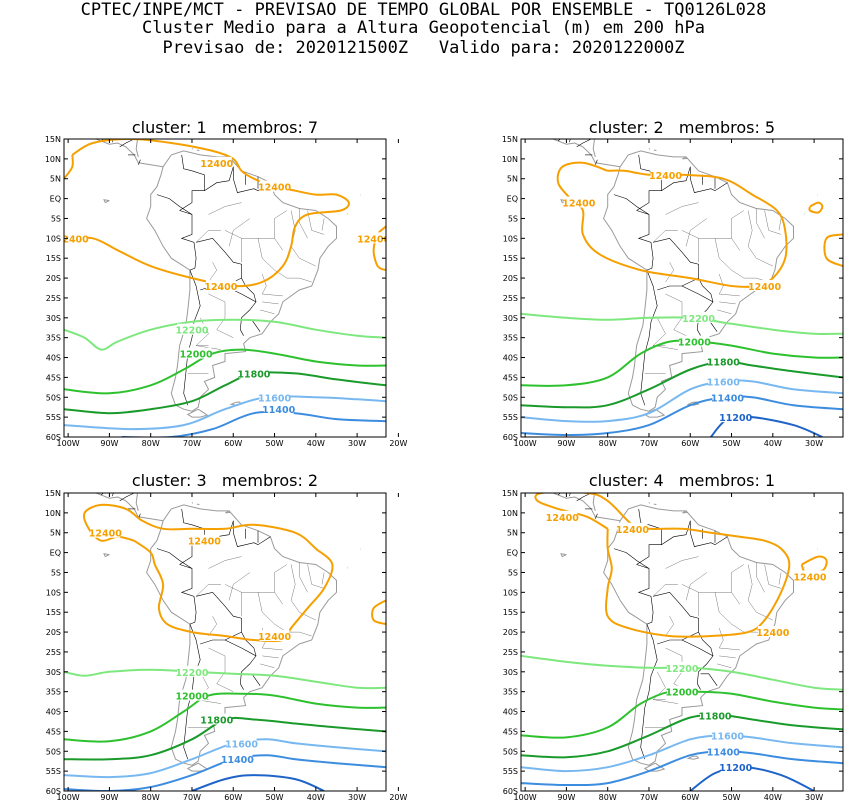  Describe the element at coordinates (510, 632) in the screenshot. I see `lat-tick-label: 20S` at that location.